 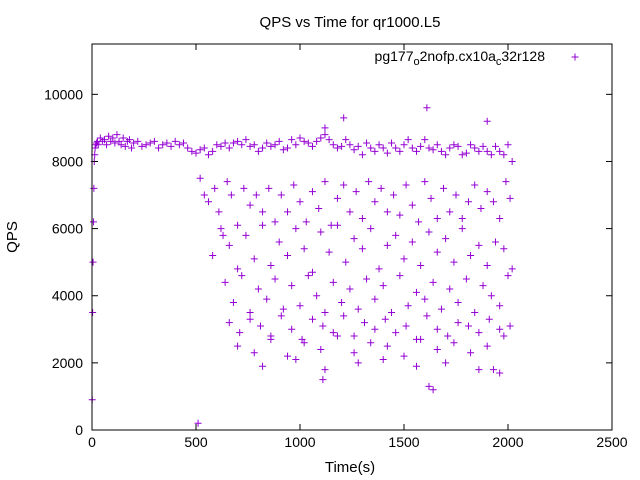 I want to click on x-axis-label: Time(s), so click(x=350, y=467).